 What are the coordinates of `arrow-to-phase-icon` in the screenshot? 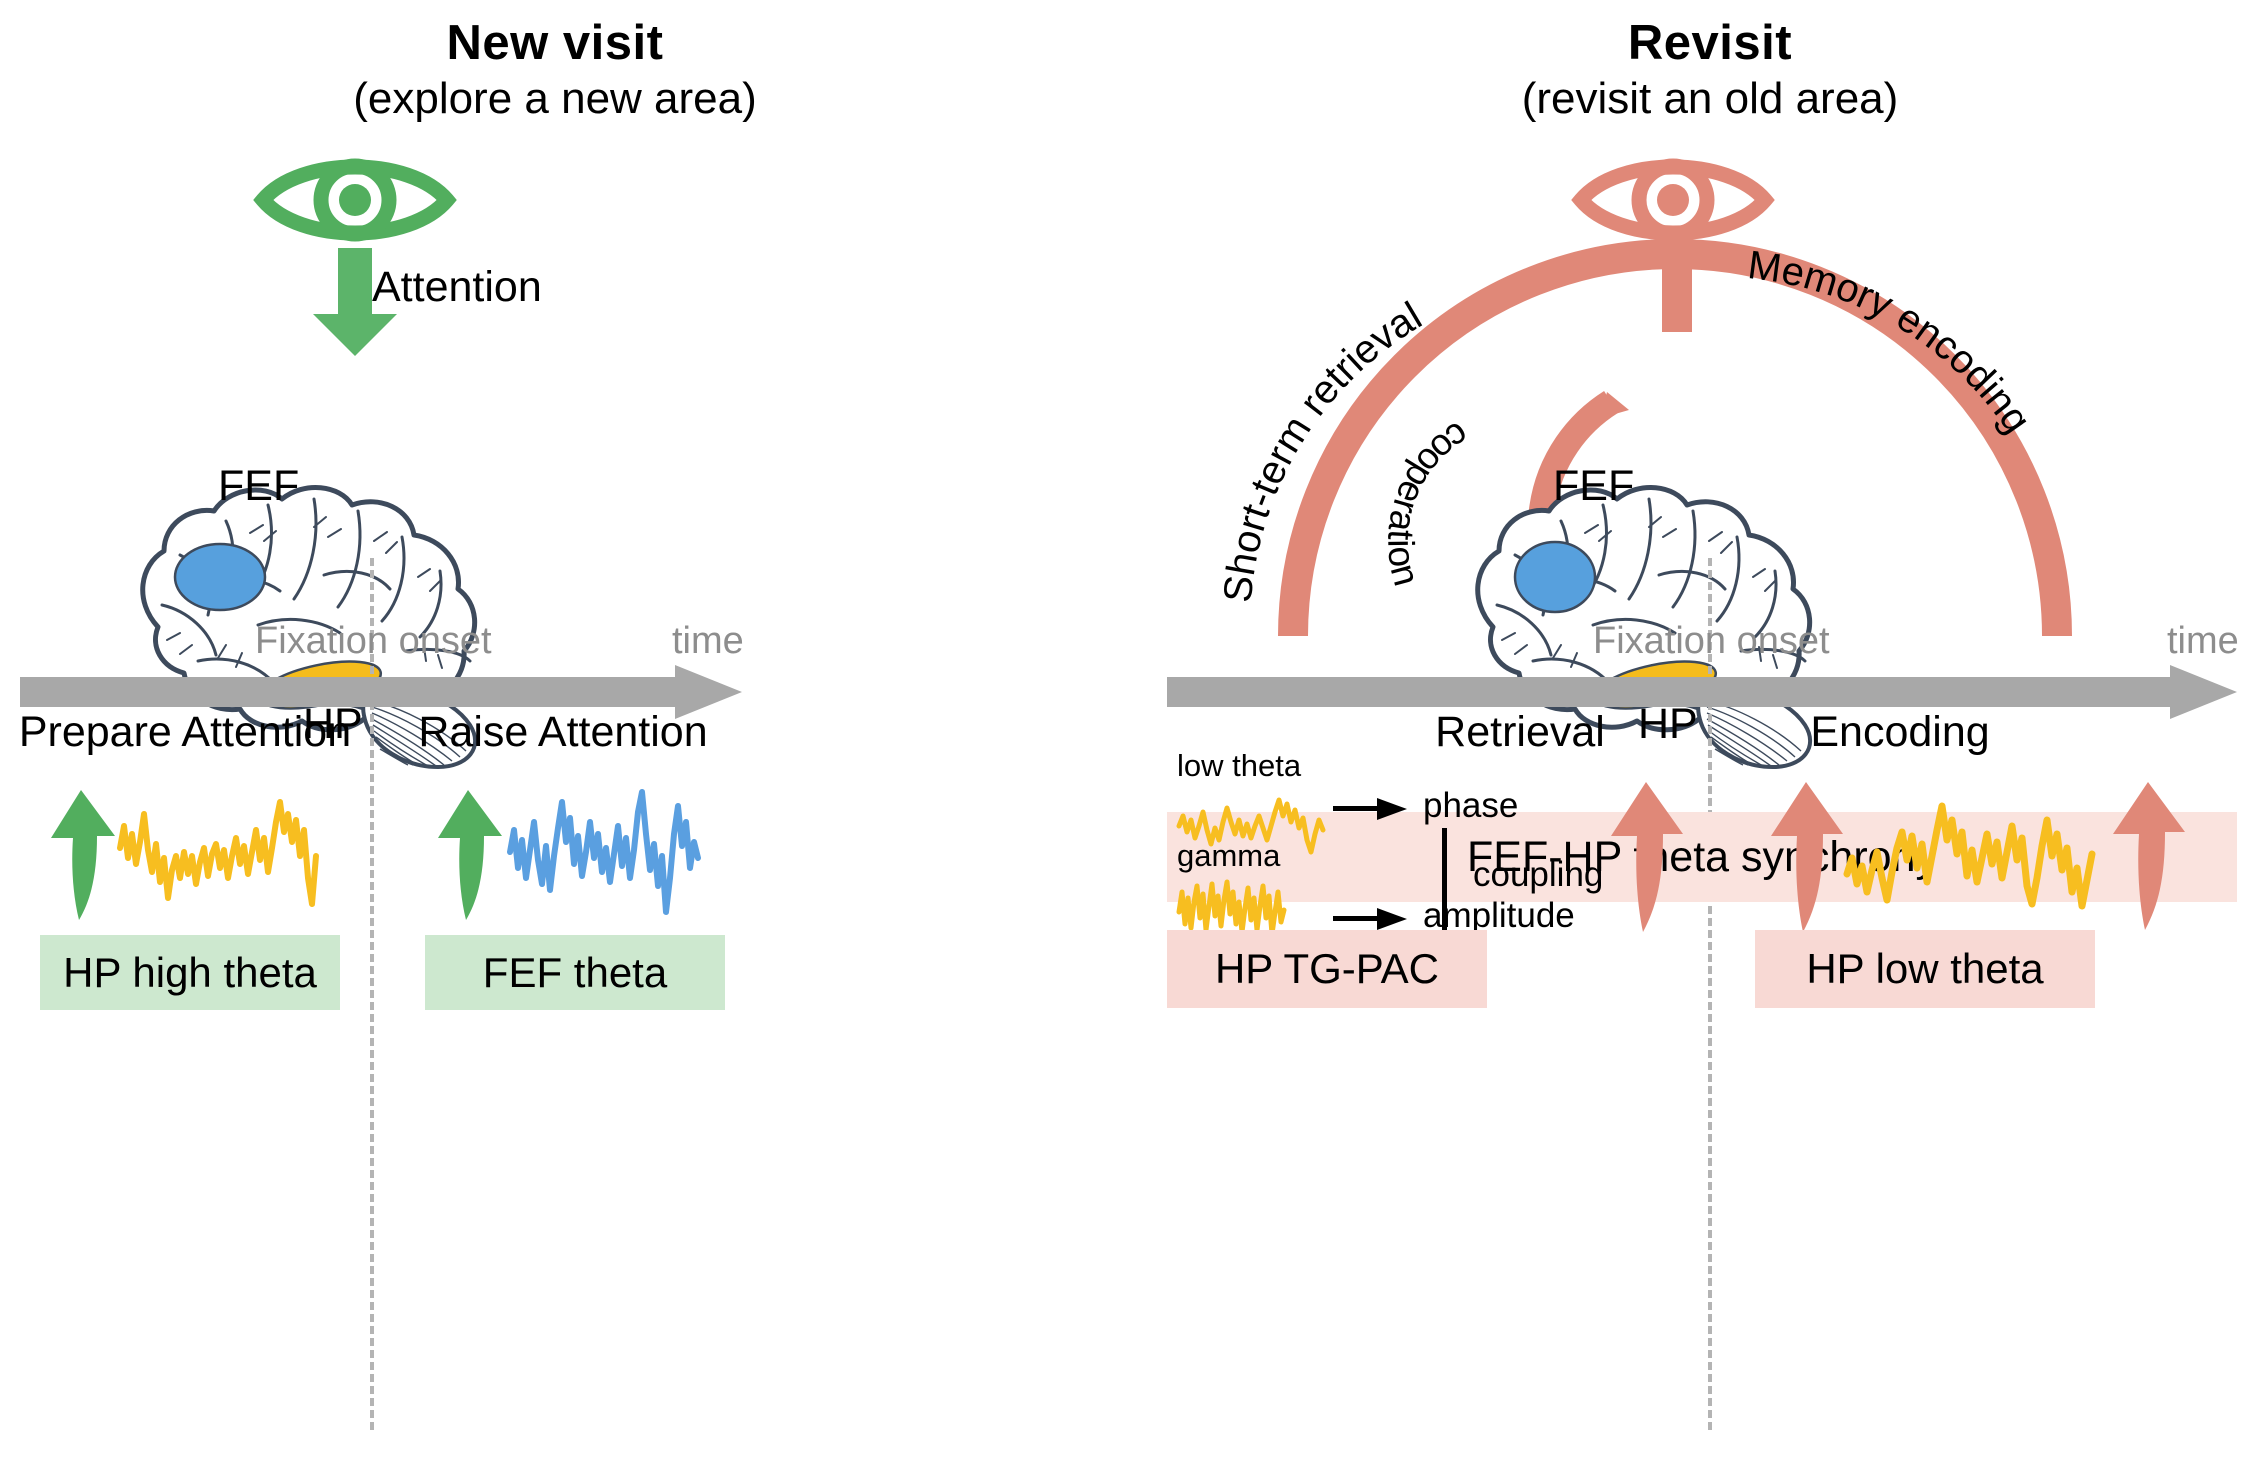 It's located at (1372, 810).